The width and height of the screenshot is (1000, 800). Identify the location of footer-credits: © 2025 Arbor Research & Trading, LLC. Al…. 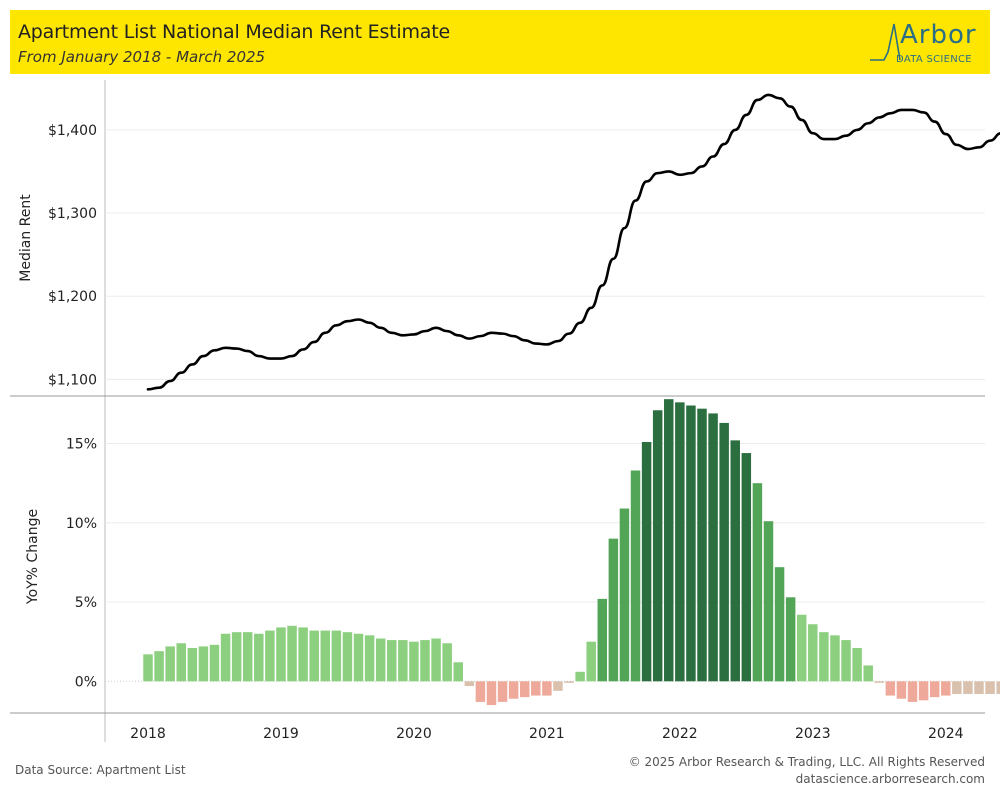
(807, 771).